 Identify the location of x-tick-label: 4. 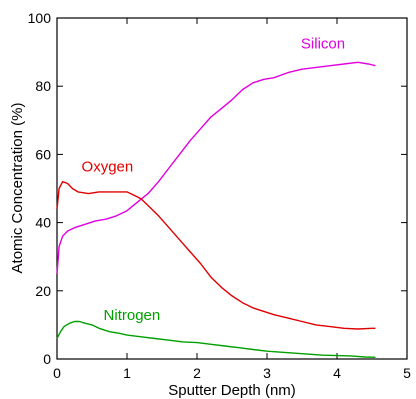
(337, 373).